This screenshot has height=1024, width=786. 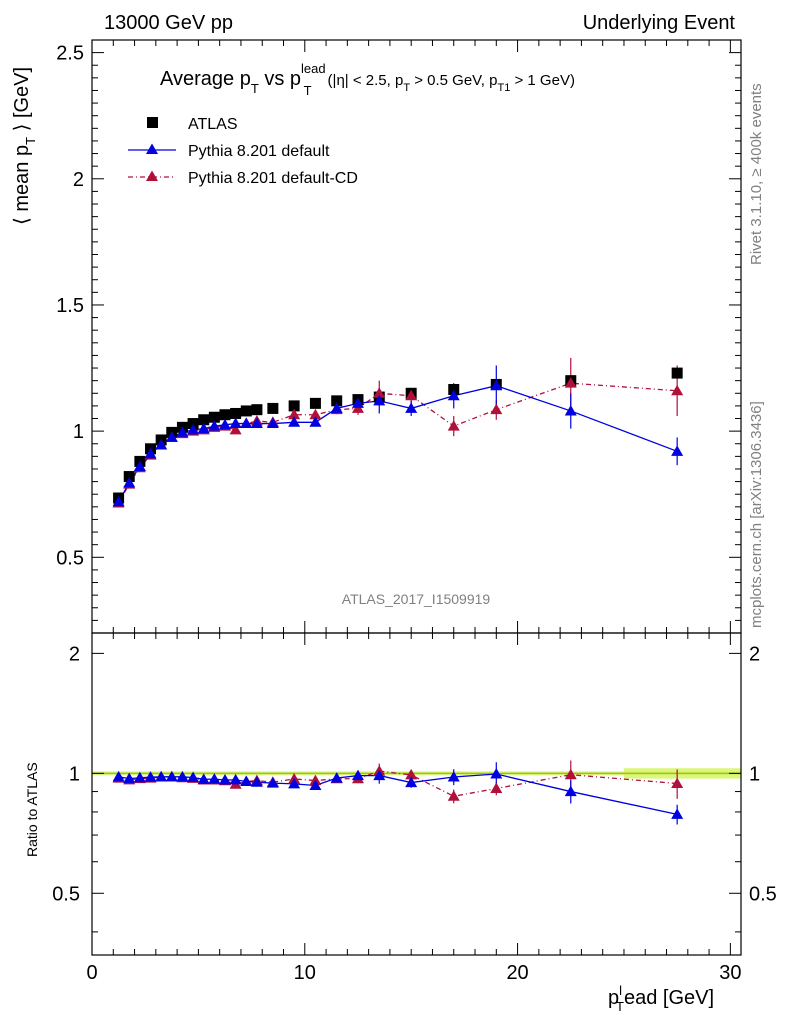 I want to click on main-ylabel: ⟨ mean pT ⟩ [GeV], so click(x=24, y=146).